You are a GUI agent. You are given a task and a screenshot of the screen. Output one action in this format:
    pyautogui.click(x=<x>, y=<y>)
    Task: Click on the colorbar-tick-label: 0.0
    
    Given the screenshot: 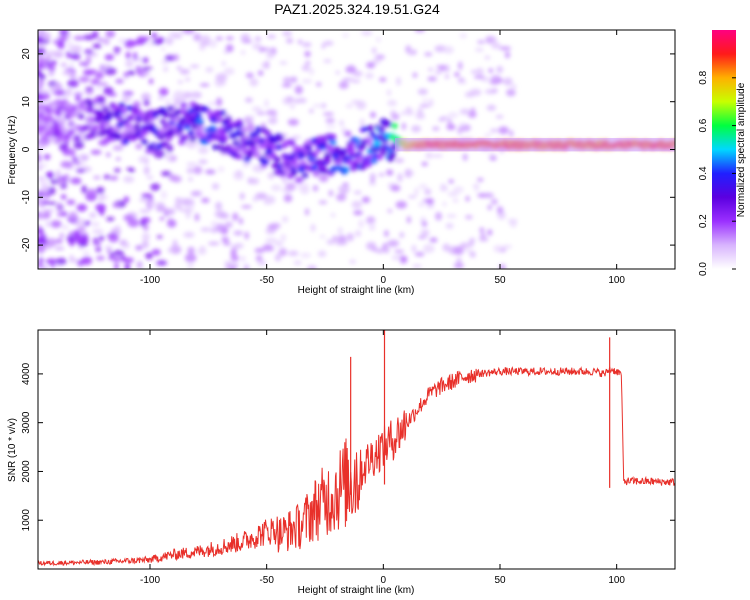 What is the action you would take?
    pyautogui.click(x=703, y=269)
    